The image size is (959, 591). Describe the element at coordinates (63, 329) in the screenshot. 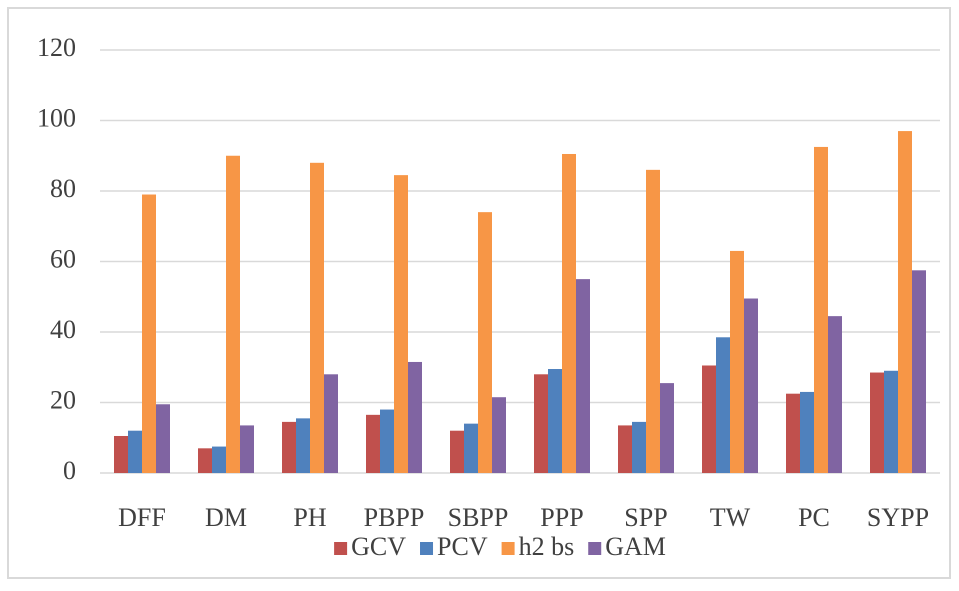

I see `y-tick-label: 40` at that location.